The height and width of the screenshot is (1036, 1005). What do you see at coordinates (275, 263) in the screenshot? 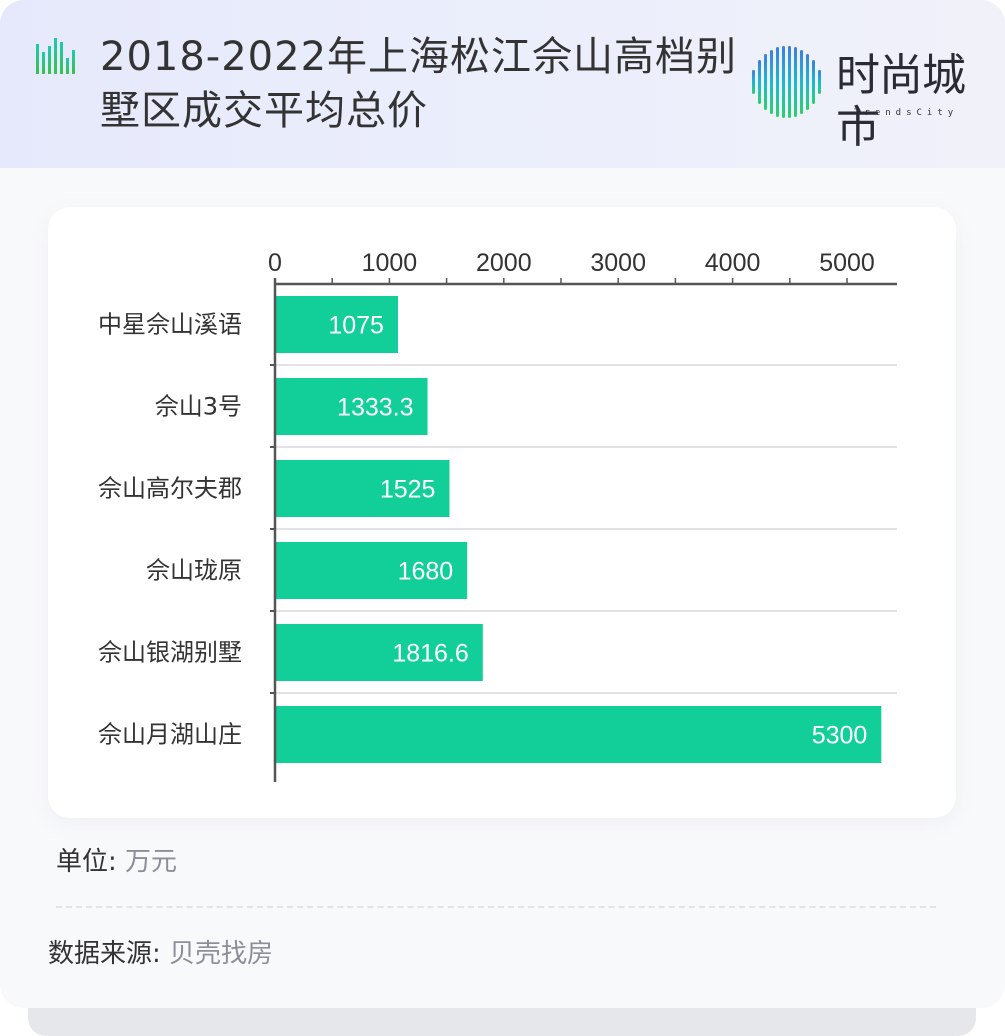
I see `x-tick-label: 0` at bounding box center [275, 263].